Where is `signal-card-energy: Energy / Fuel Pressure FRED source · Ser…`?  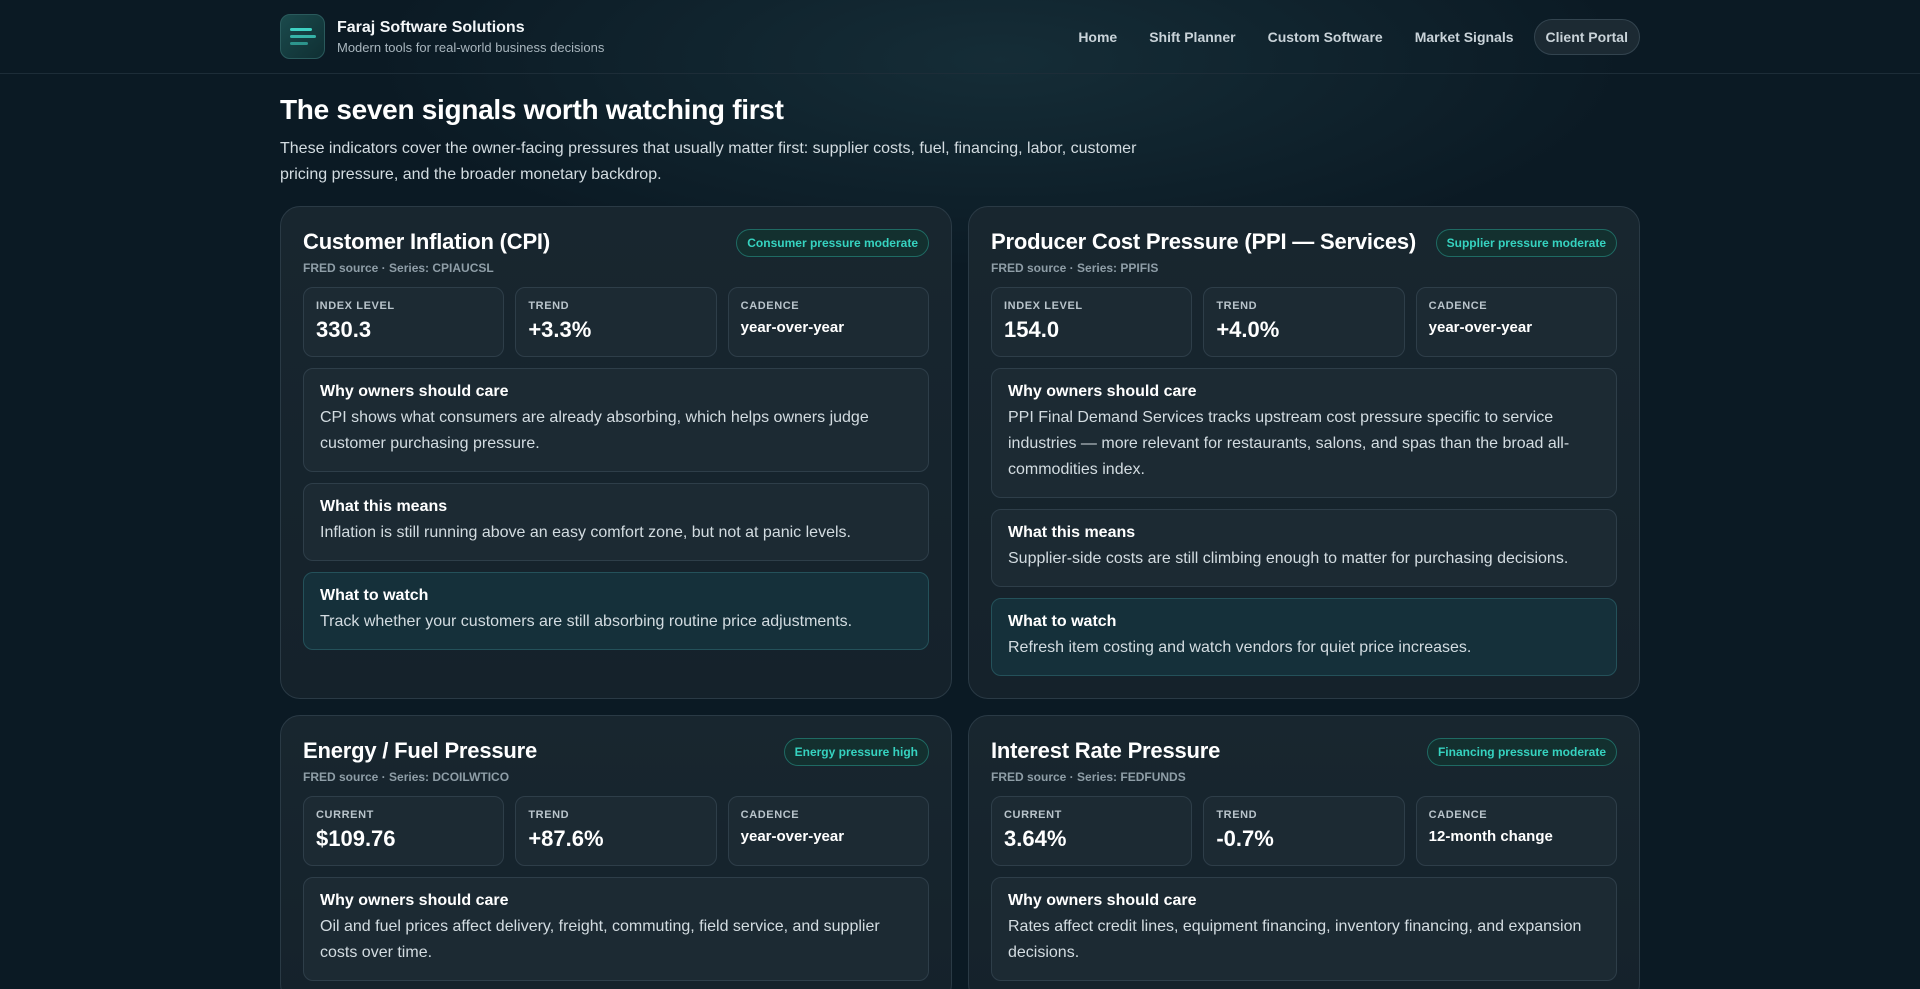
signal-card-energy: Energy / Fuel Pressure FRED source · Ser… is located at coordinates (616, 852).